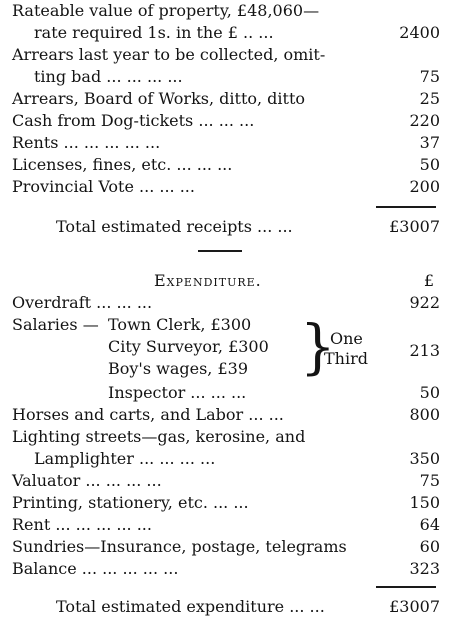  Describe the element at coordinates (429, 142) in the screenshot. I see `receipt-amount: 37` at that location.